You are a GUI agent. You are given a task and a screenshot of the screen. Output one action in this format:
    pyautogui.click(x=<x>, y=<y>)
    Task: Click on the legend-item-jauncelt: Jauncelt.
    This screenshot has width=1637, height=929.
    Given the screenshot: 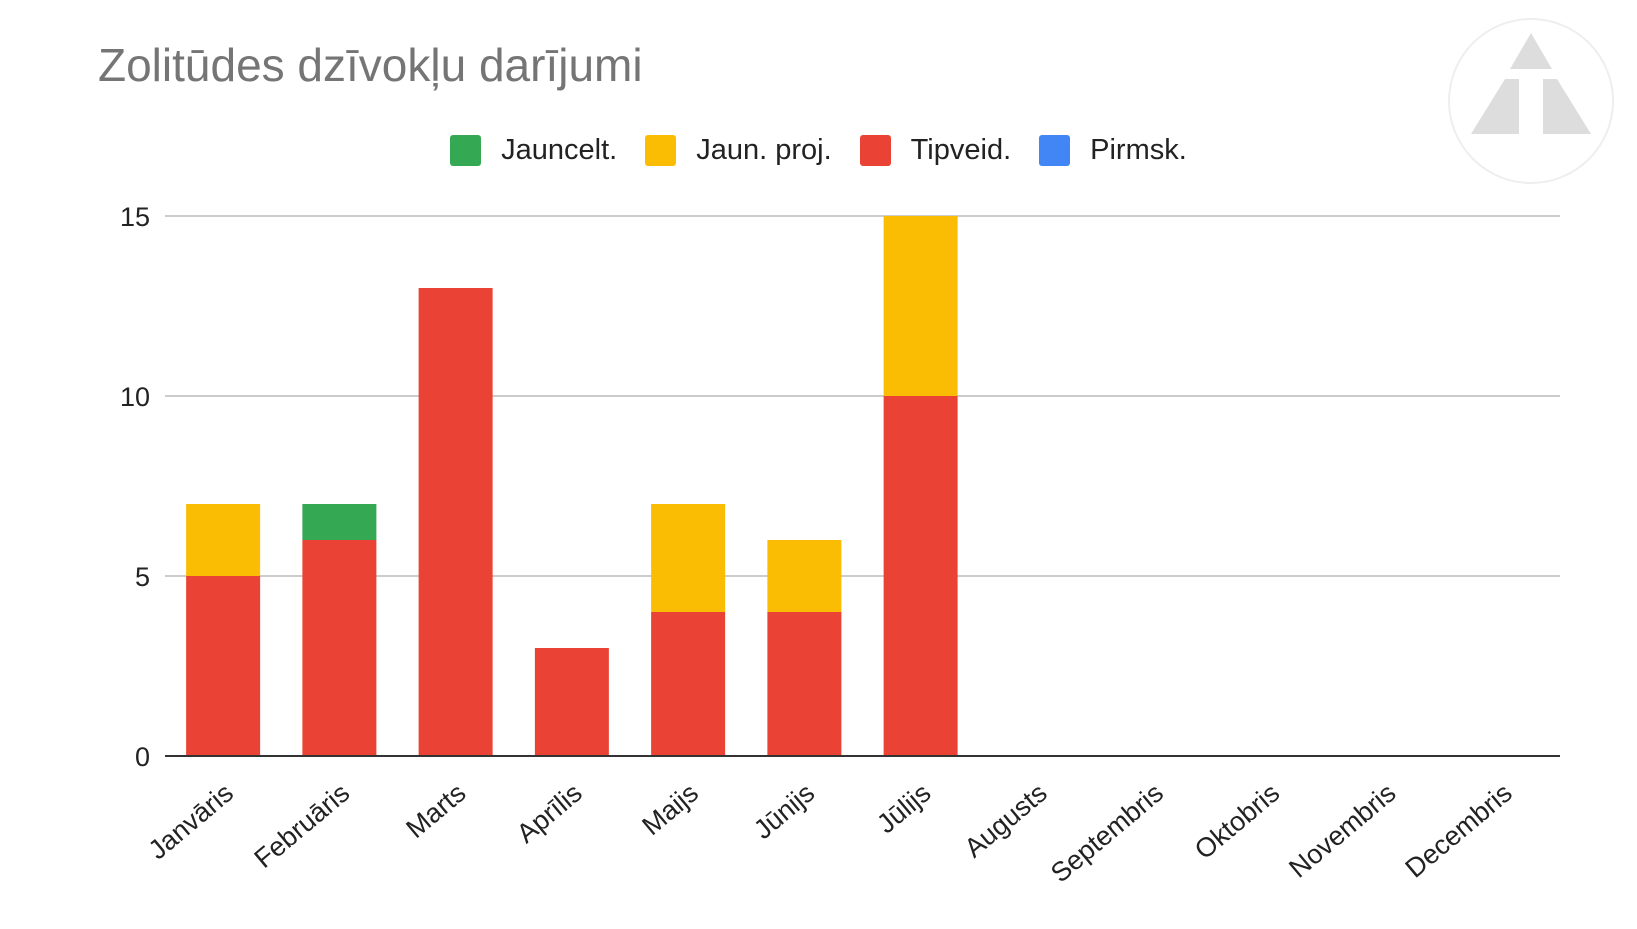 What is the action you would take?
    pyautogui.click(x=533, y=150)
    